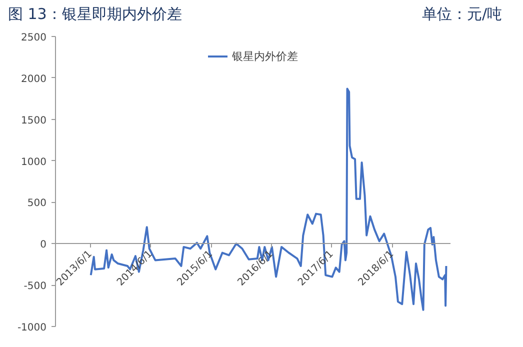  Describe the element at coordinates (37, 204) in the screenshot. I see `y-tick-label: 500` at that location.